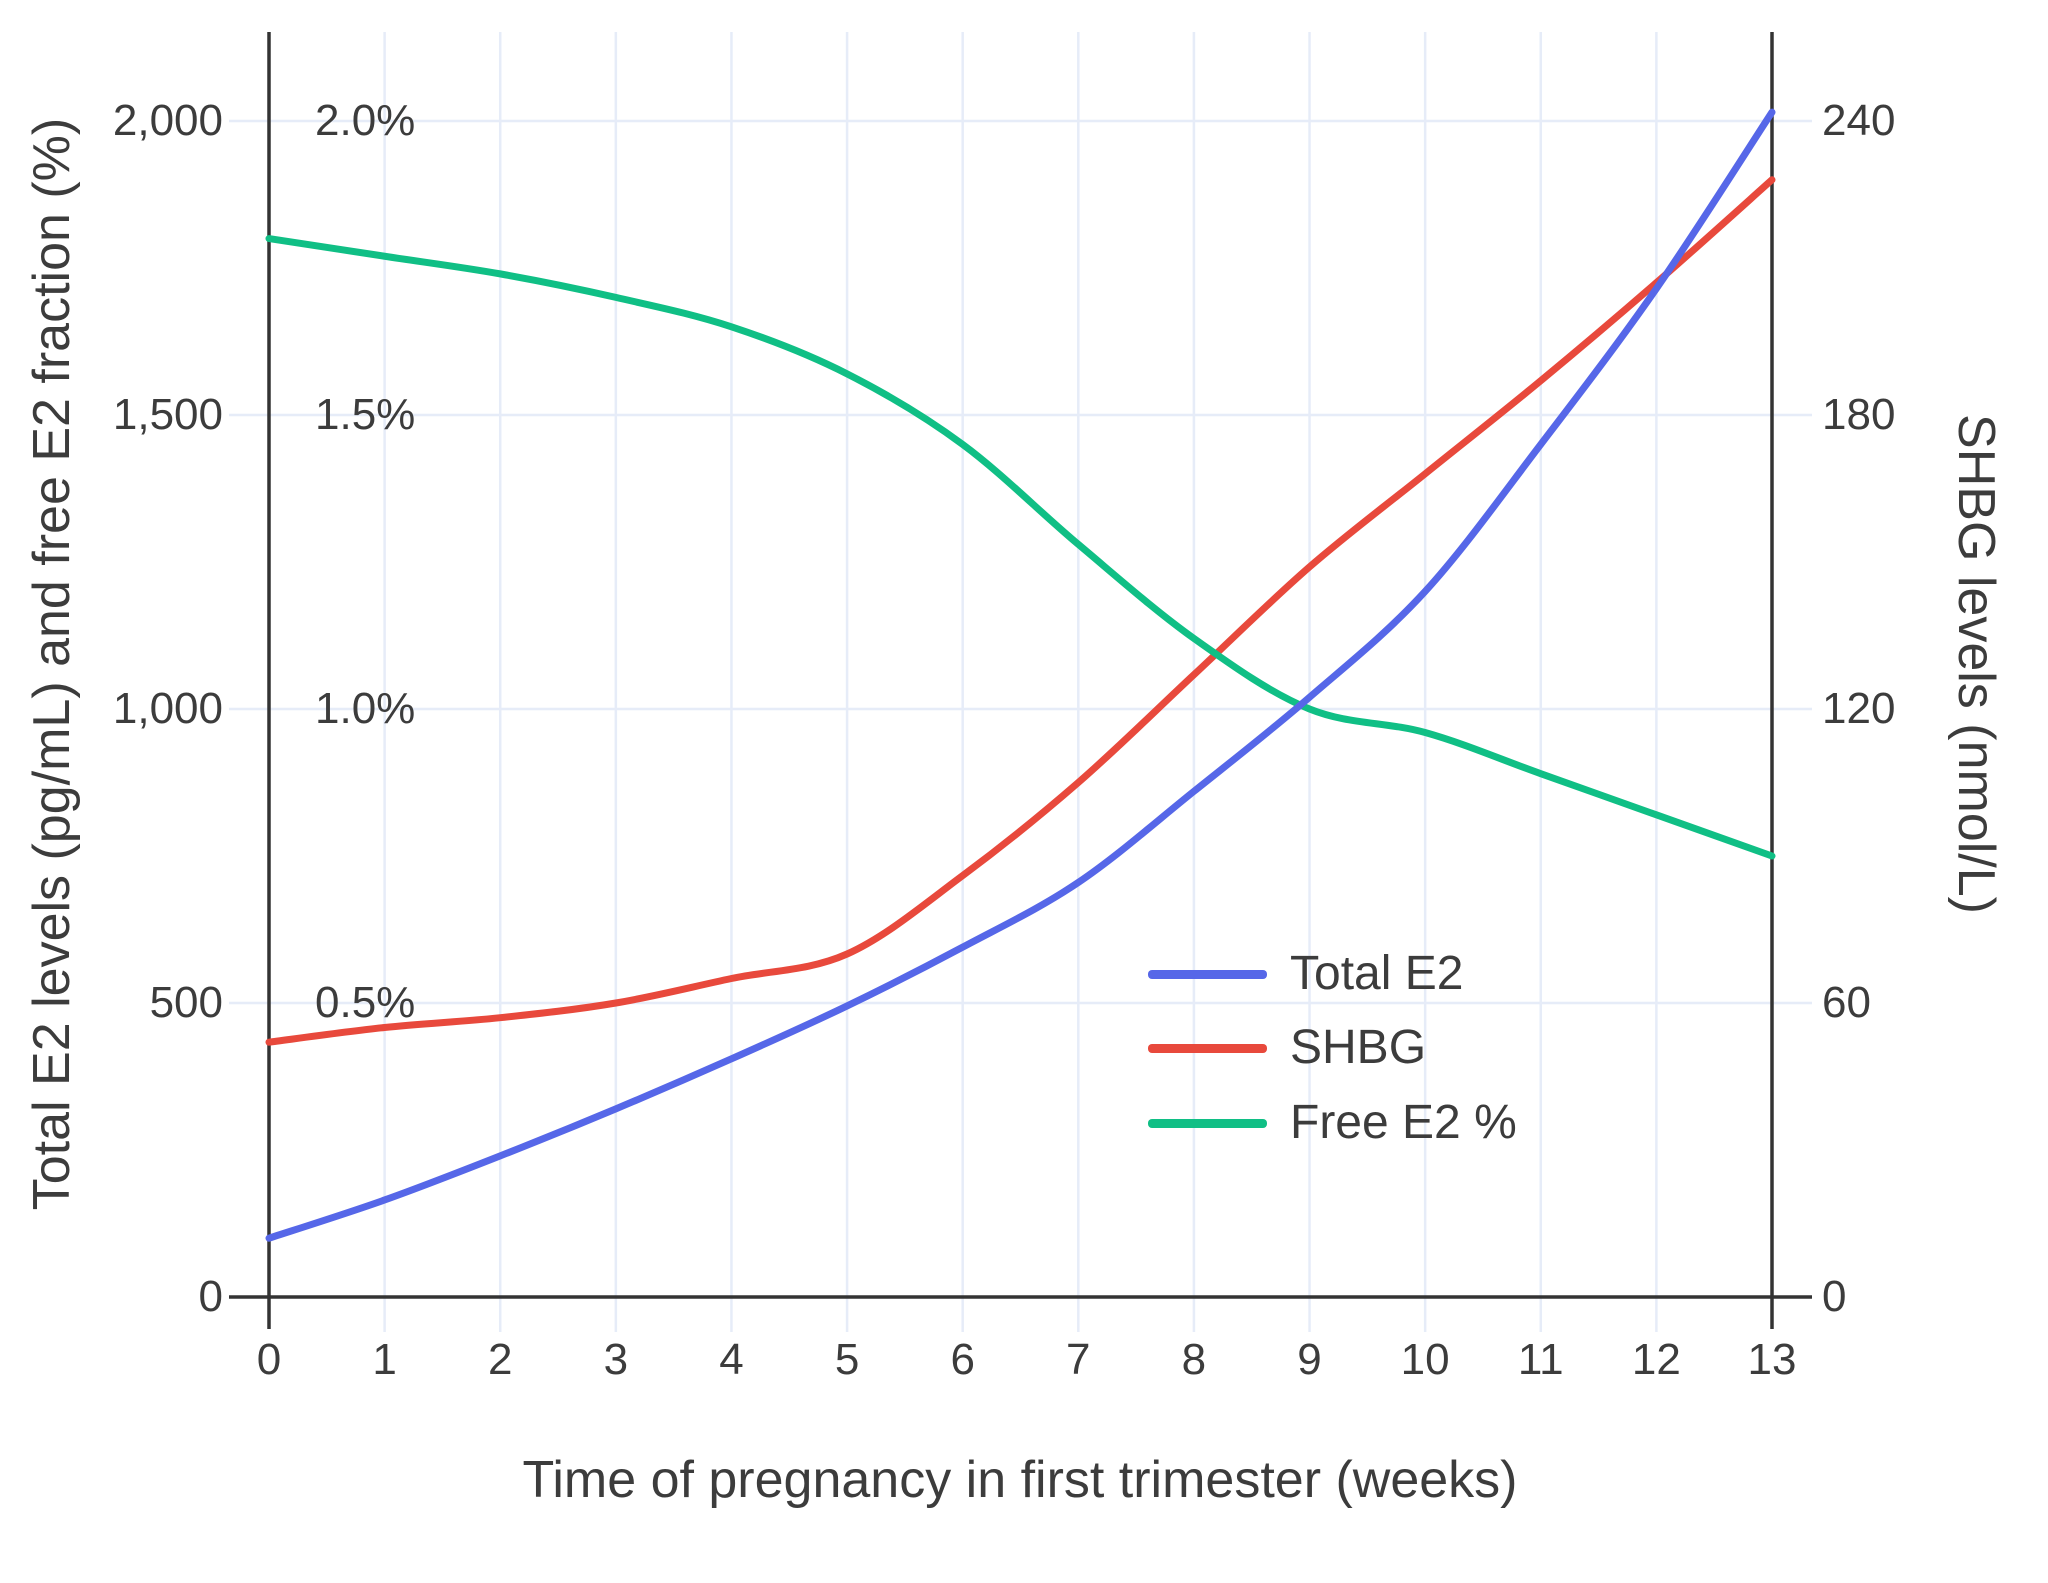 This screenshot has height=1583, width=2048. I want to click on left-axis-tick-label: 0, so click(210, 1296).